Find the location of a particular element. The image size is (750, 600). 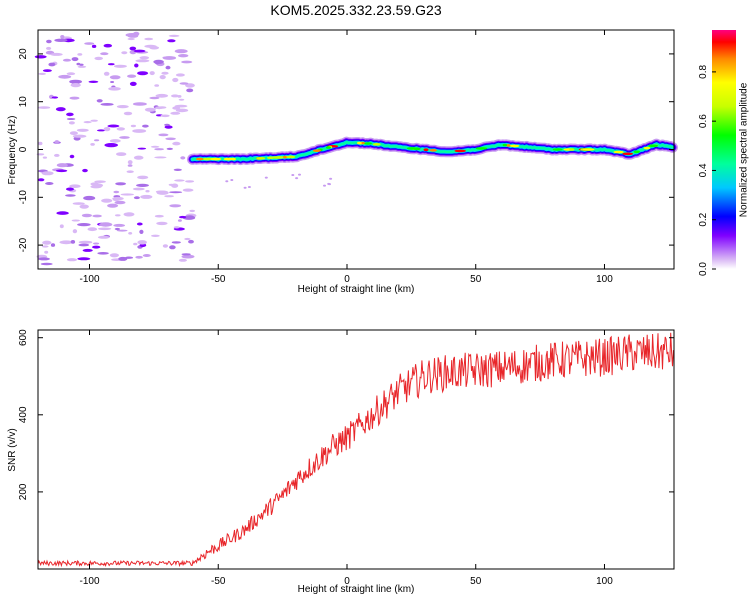

colorbar-tick-label: 0.6 is located at coordinates (703, 121).